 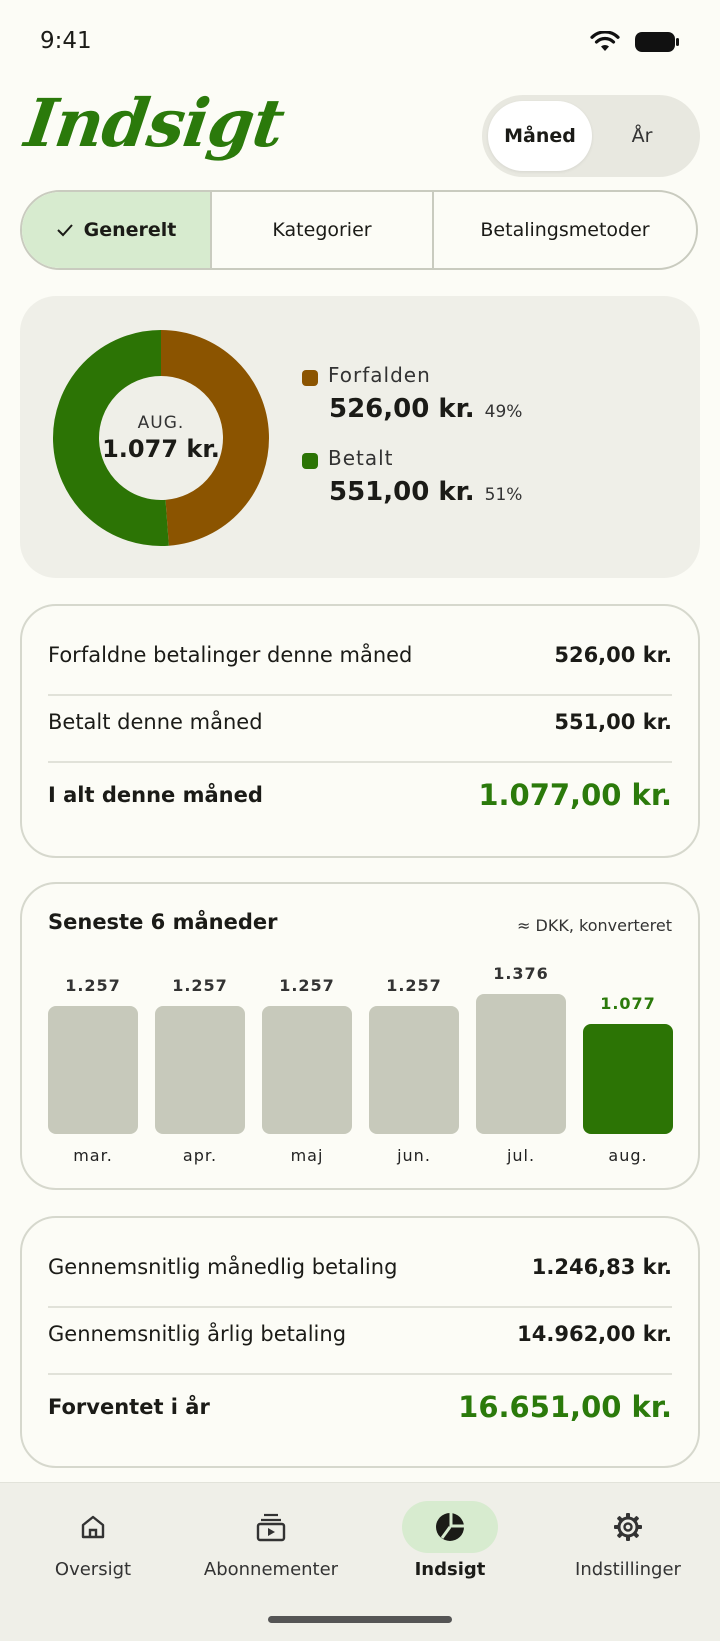 I want to click on nav-overview: Oversigt, so click(x=93, y=1543).